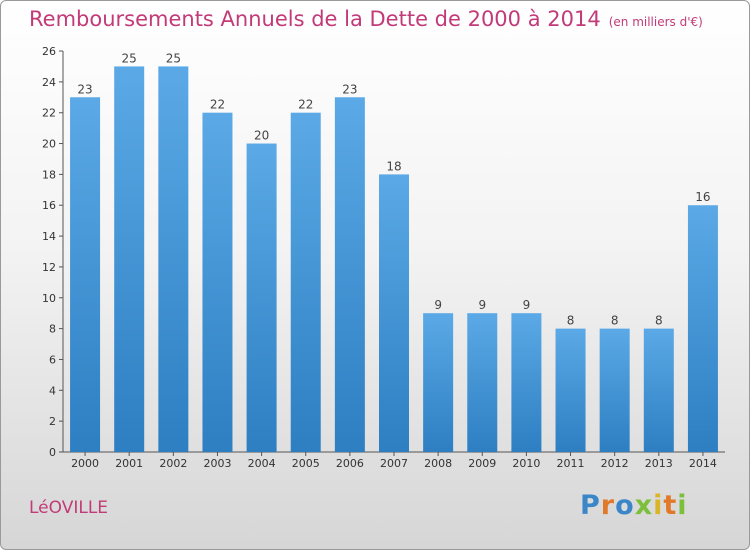  I want to click on x-tick-label: 2002, so click(173, 463).